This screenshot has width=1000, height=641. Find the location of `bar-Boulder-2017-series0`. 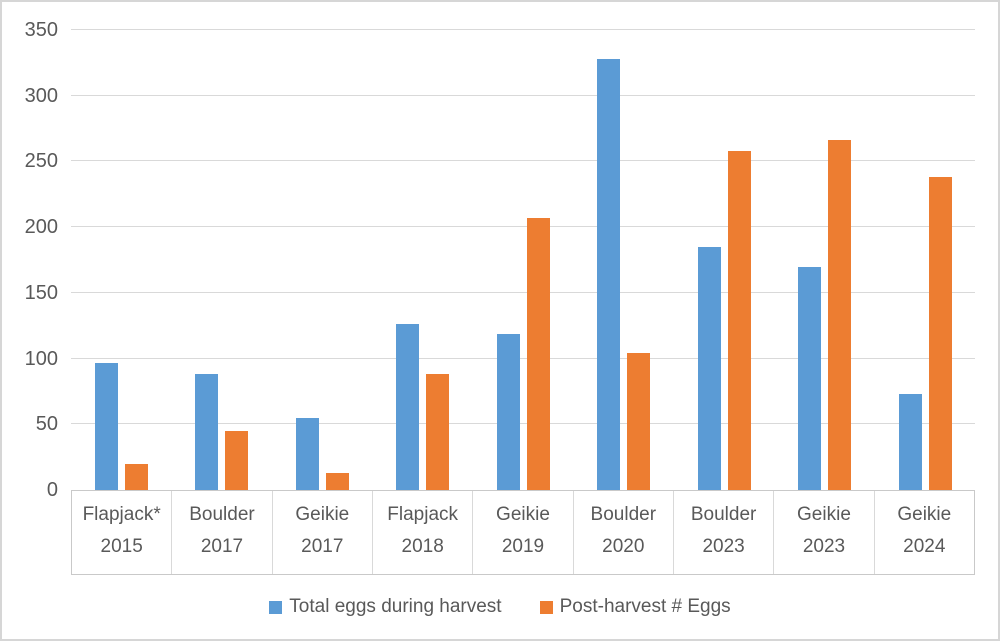

bar-Boulder-2017-series0 is located at coordinates (206, 432).